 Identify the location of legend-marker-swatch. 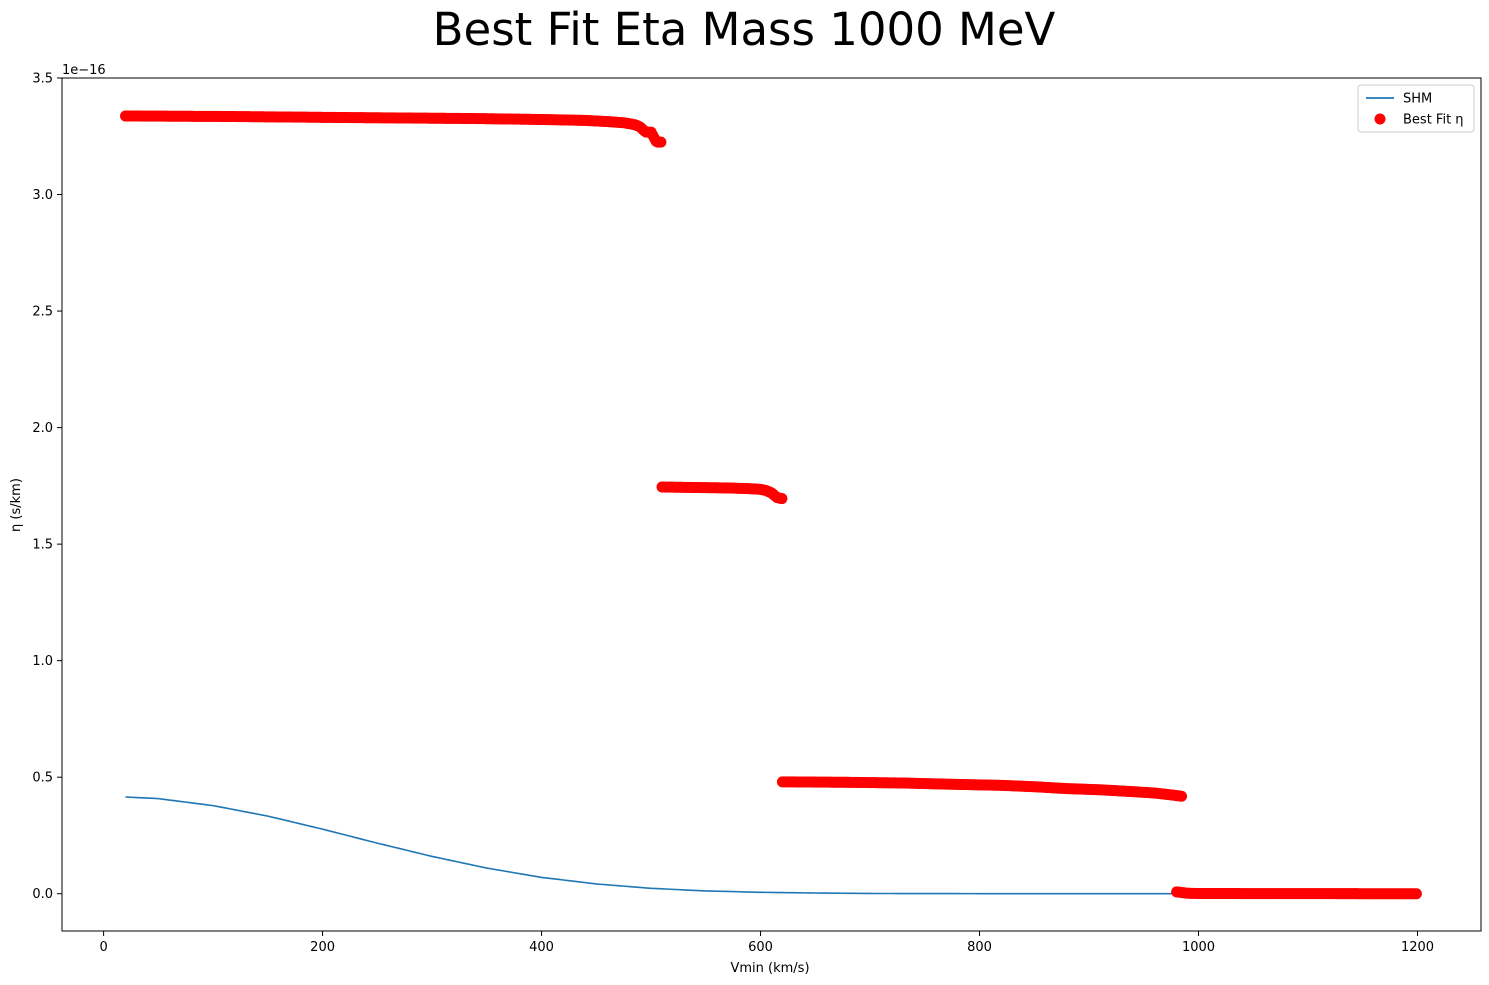
(1380, 119).